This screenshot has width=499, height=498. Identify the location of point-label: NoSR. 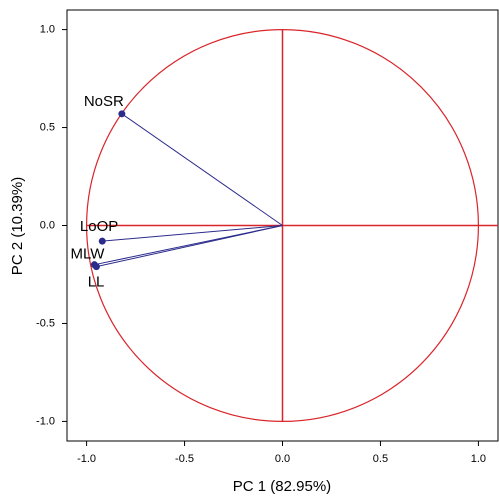
(104, 101).